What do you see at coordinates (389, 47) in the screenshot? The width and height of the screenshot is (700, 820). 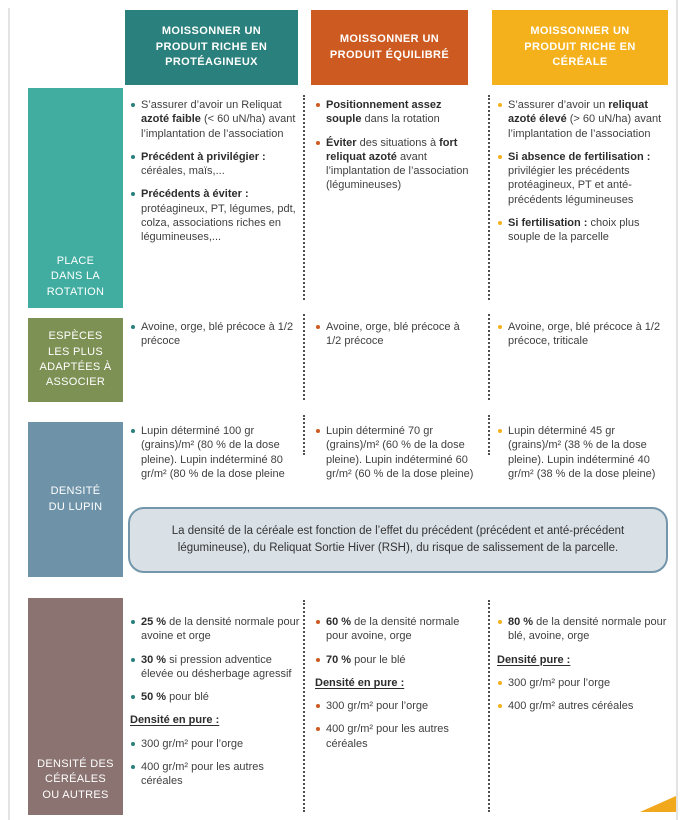 I see `column-header-equilibre: MOISSONNER UN PRODUIT ÉQUILIBRÉ` at bounding box center [389, 47].